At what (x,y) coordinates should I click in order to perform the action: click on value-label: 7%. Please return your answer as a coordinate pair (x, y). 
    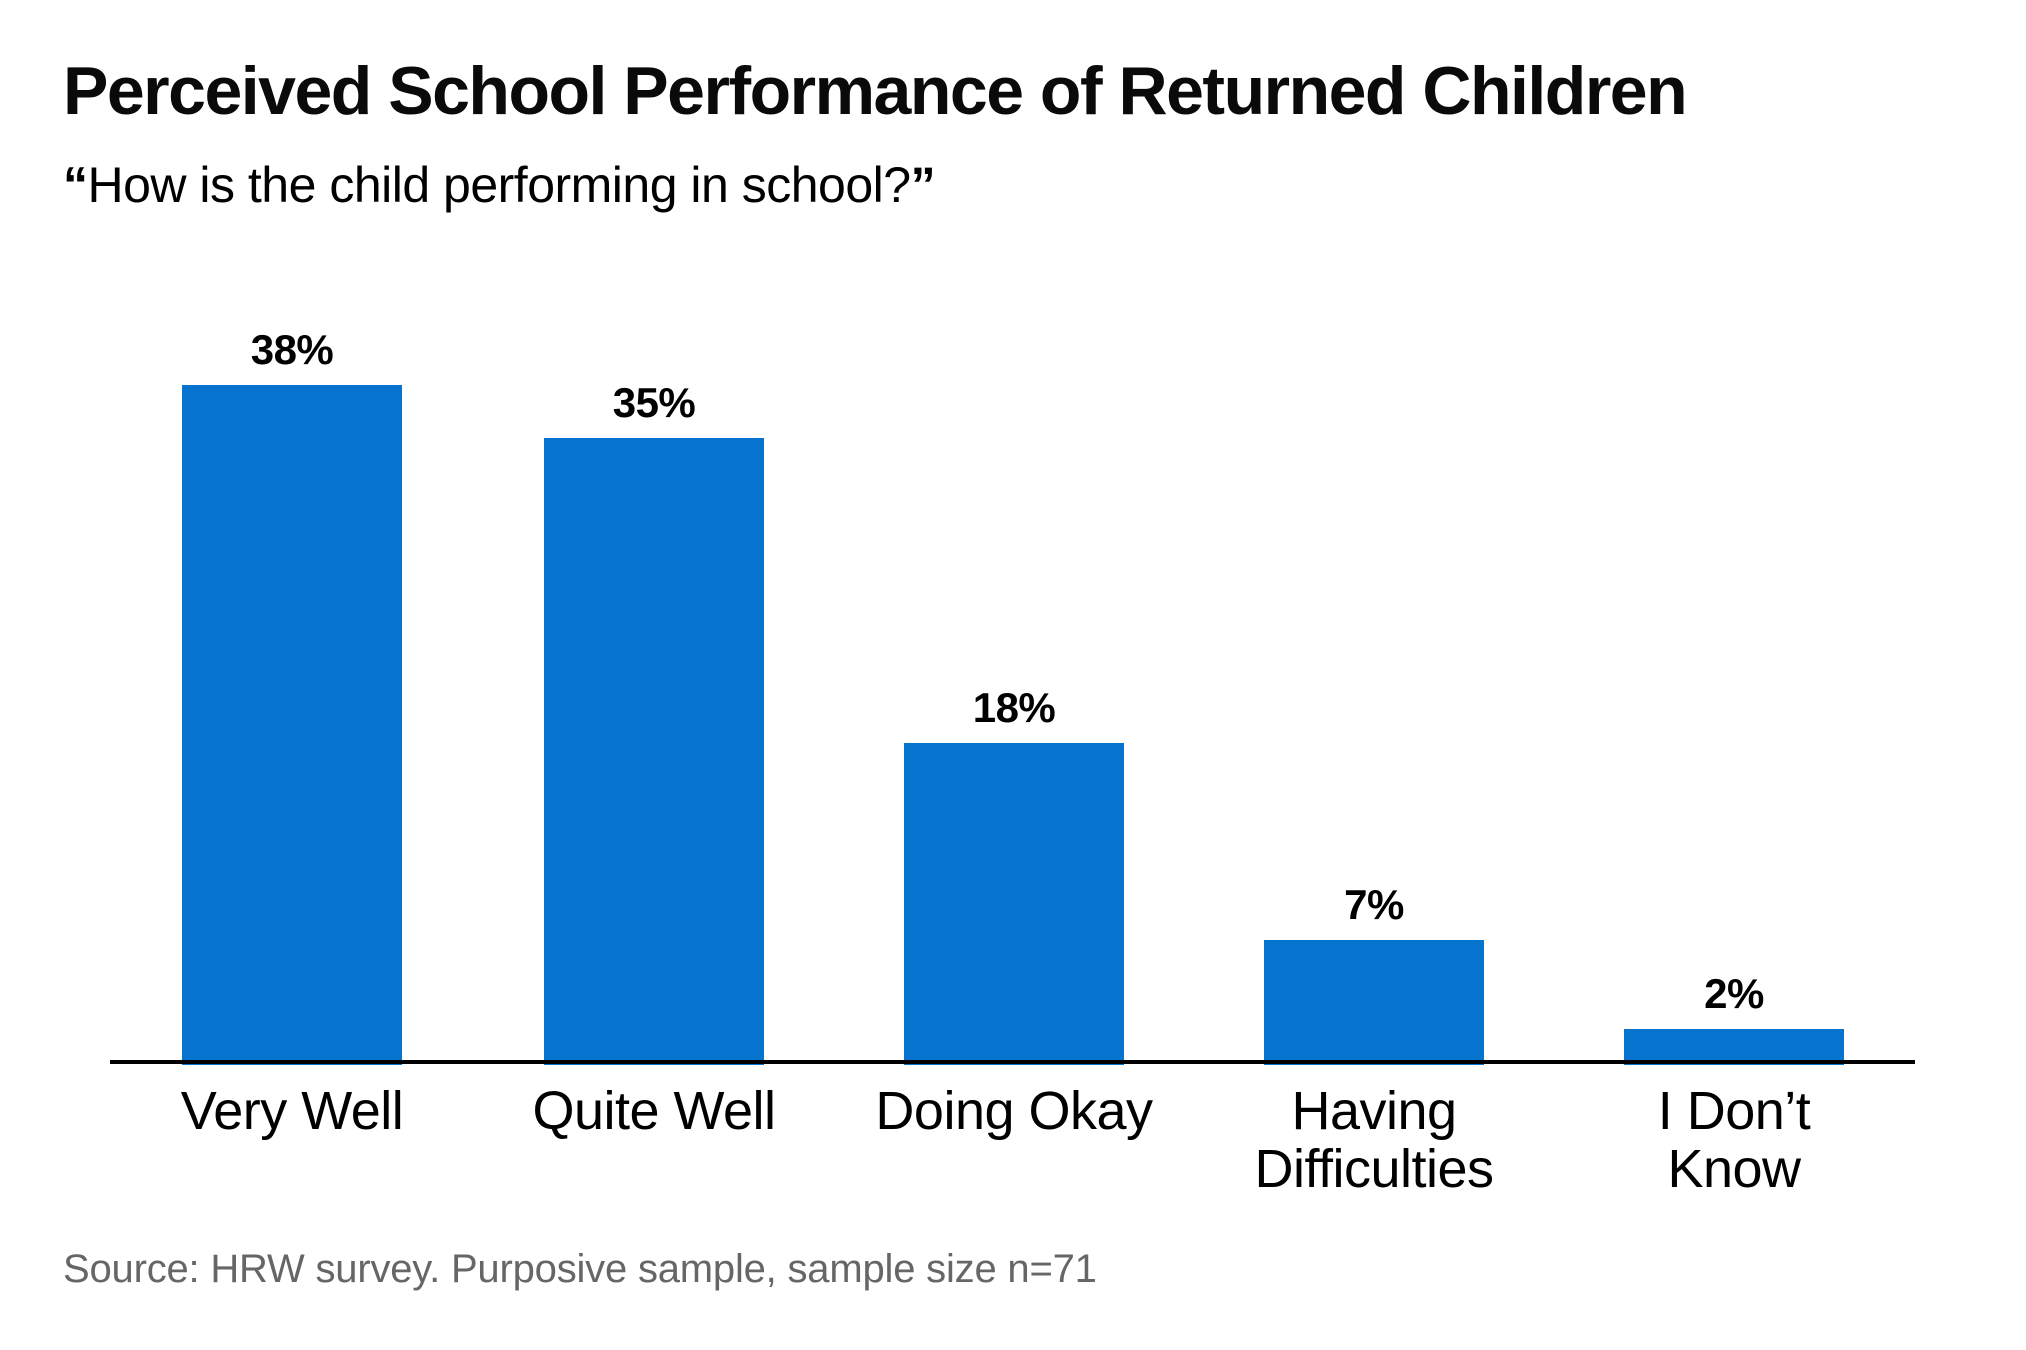
    Looking at the image, I should click on (1374, 904).